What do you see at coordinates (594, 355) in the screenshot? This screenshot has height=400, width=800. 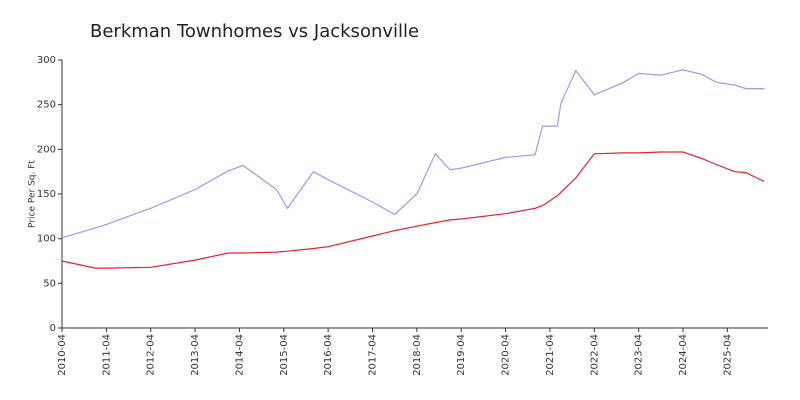 I see `x-tick-label: 2022-04` at bounding box center [594, 355].